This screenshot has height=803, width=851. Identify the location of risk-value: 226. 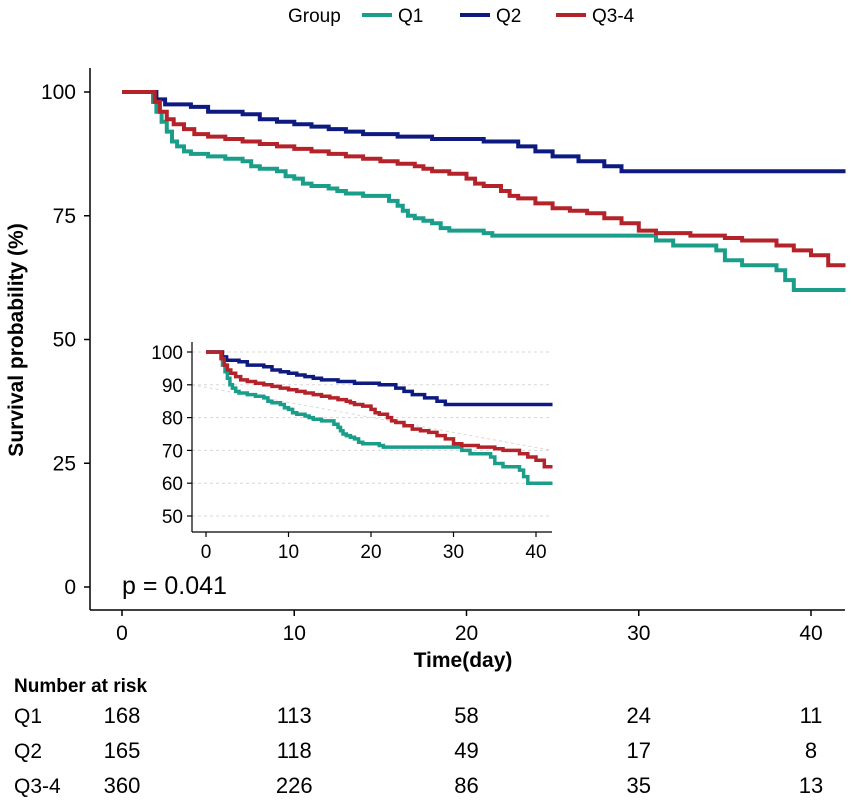
(294, 785).